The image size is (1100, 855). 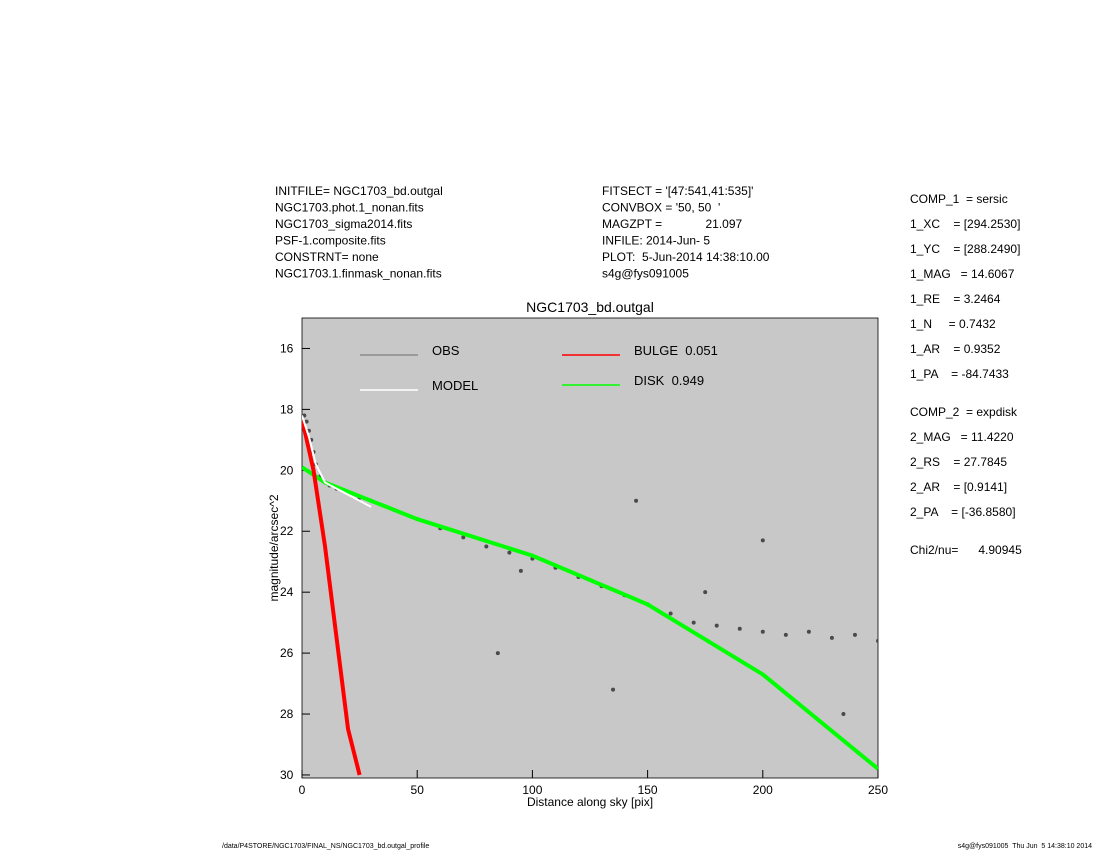 What do you see at coordinates (955, 299) in the screenshot?
I see `fit-parameter: 1_RE = 3.2464` at bounding box center [955, 299].